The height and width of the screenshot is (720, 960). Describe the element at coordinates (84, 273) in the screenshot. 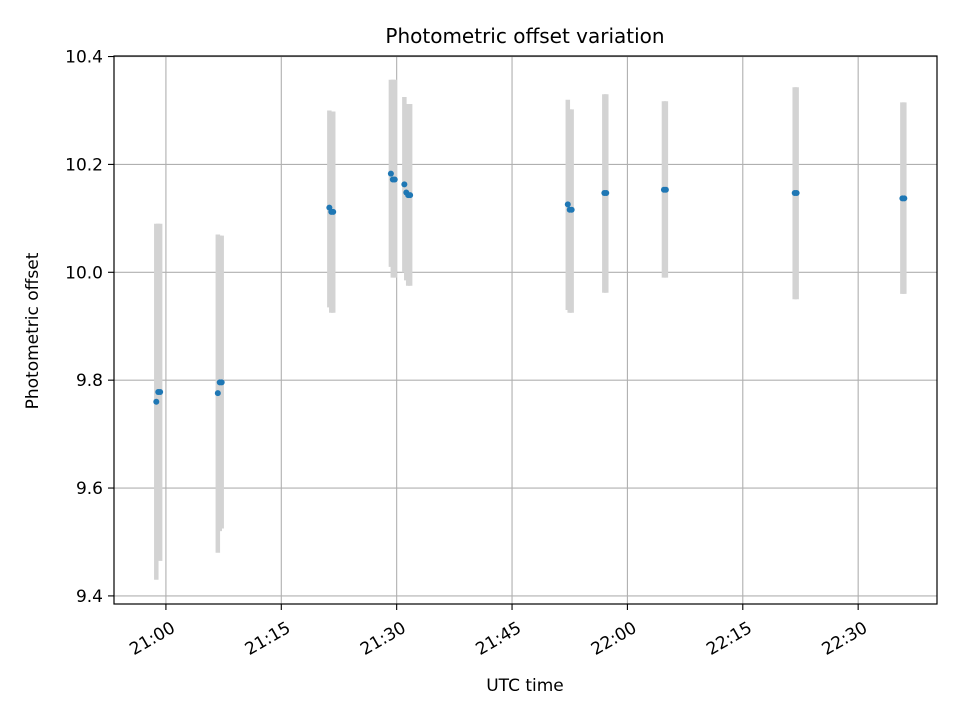

I see `y-tick-label: 10.0` at that location.